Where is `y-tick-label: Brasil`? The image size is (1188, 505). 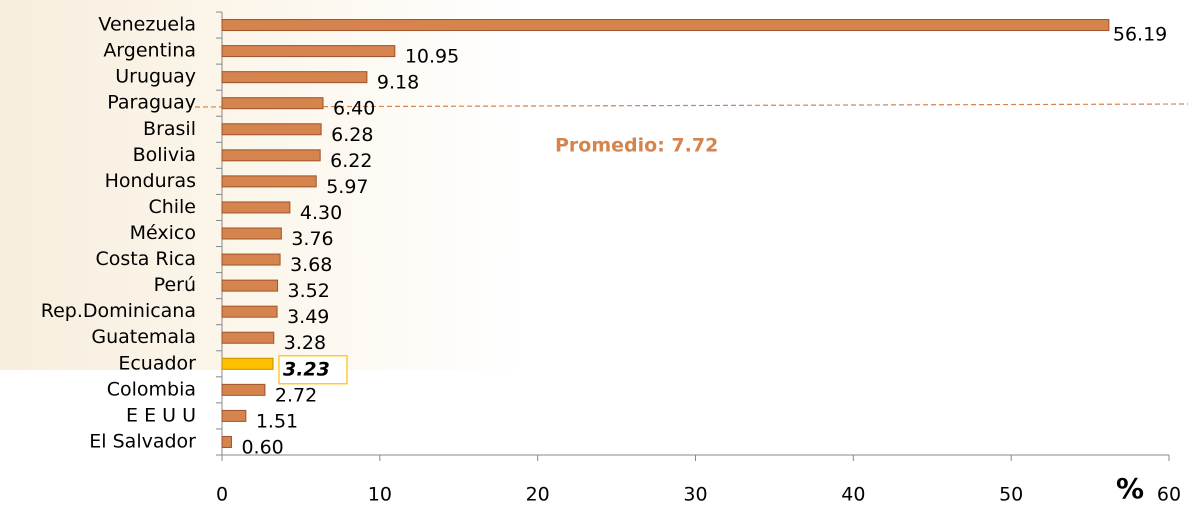
y-tick-label: Brasil is located at coordinates (169, 129).